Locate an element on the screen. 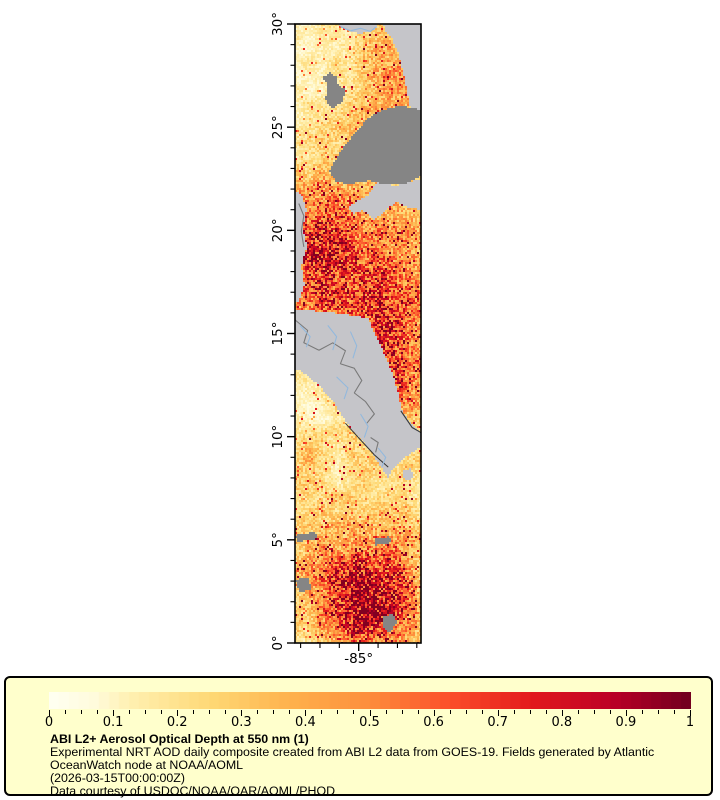  lat-tick-label: 0° is located at coordinates (278, 642).